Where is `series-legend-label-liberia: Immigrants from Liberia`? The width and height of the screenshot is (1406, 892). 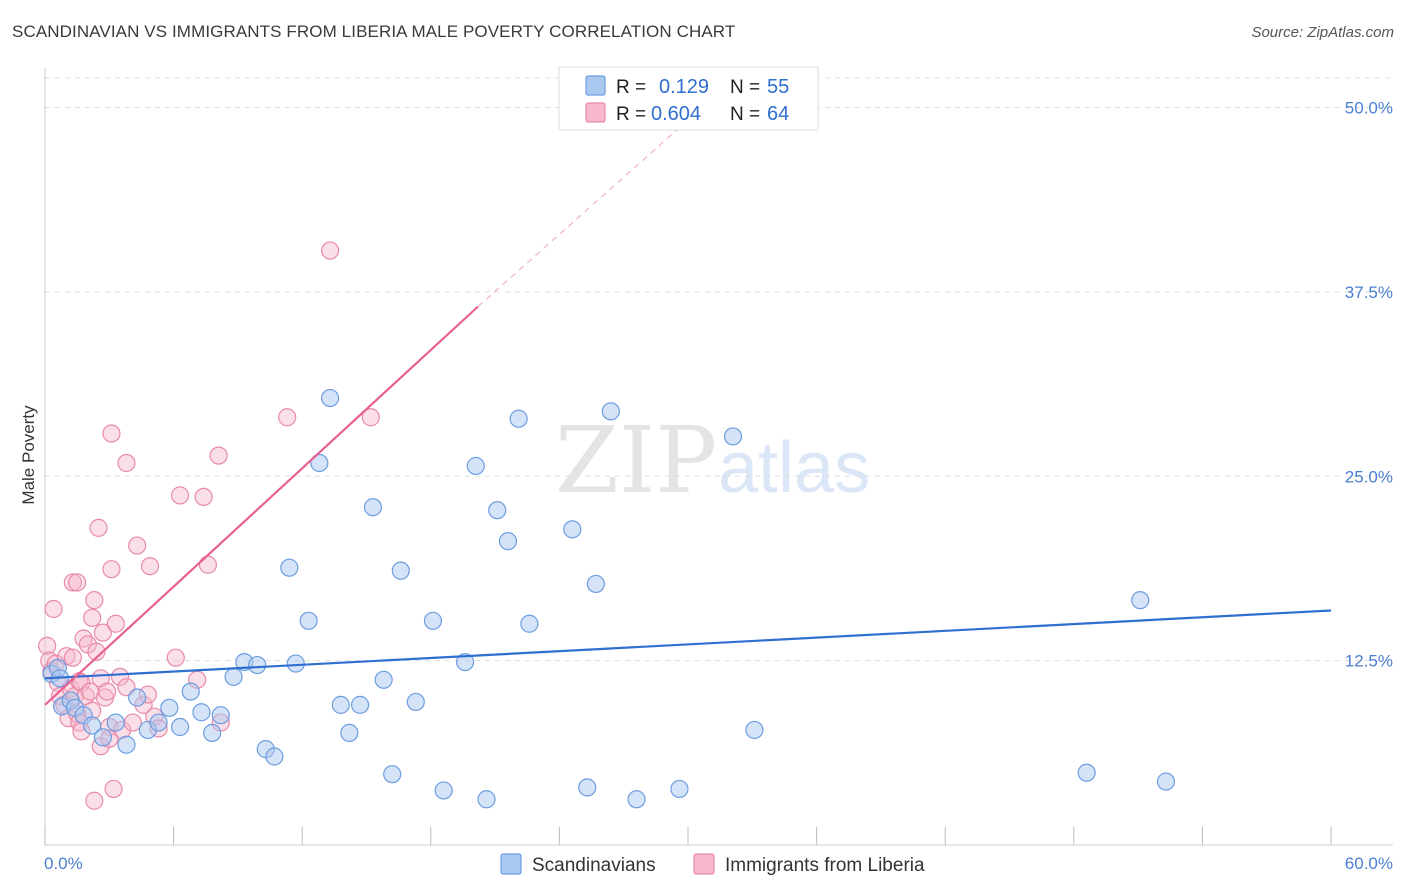 series-legend-label-liberia: Immigrants from Liberia is located at coordinates (825, 865).